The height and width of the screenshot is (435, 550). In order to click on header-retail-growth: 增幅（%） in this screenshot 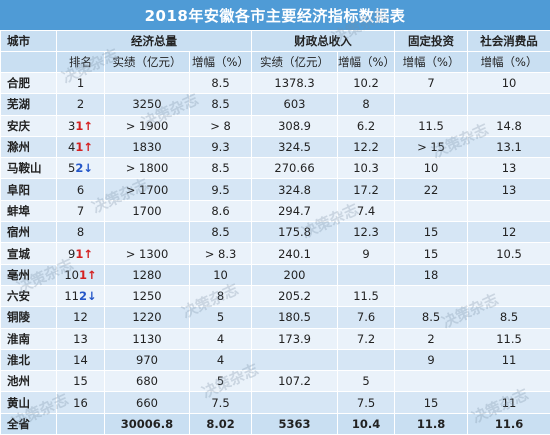, I will do `click(509, 62)`.